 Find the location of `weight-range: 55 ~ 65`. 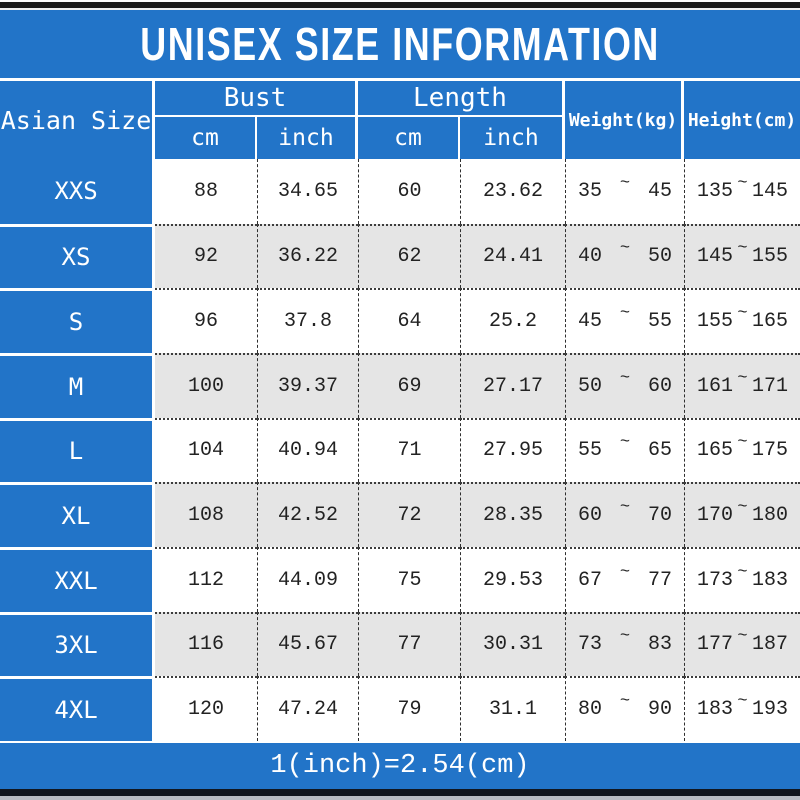

weight-range: 55 ~ 65 is located at coordinates (624, 450).